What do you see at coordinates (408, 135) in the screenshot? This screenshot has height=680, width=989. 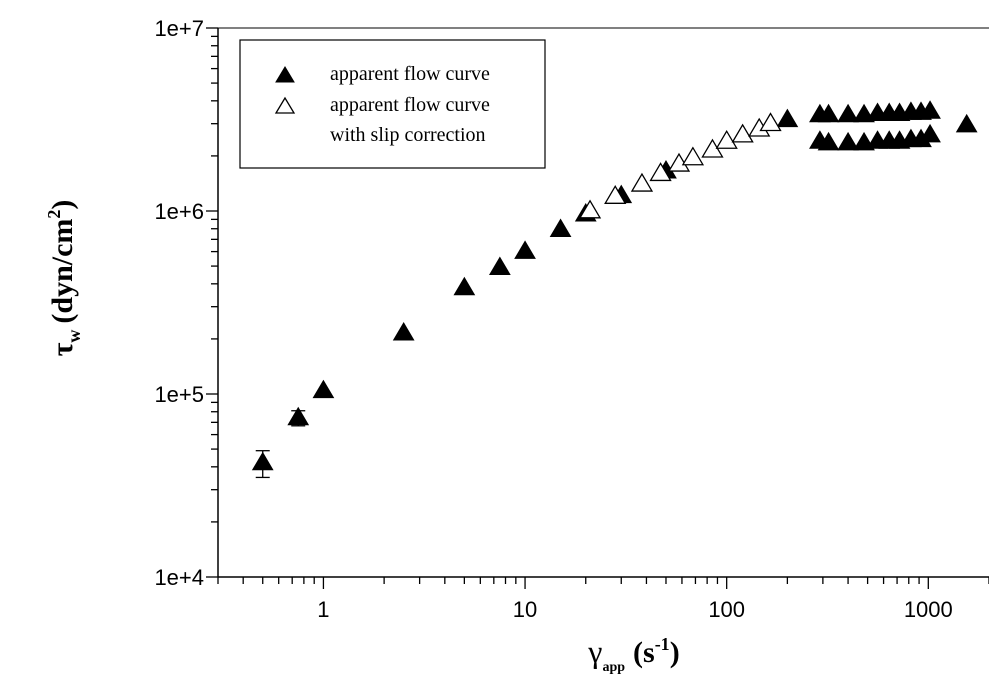 I see `legend-label-line: with slip correction` at bounding box center [408, 135].